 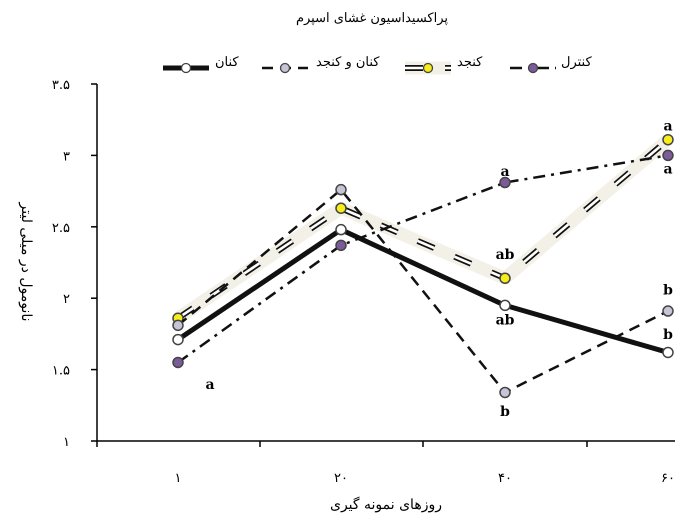 I want to click on y-tick-label: ۲.۵, so click(x=61, y=228).